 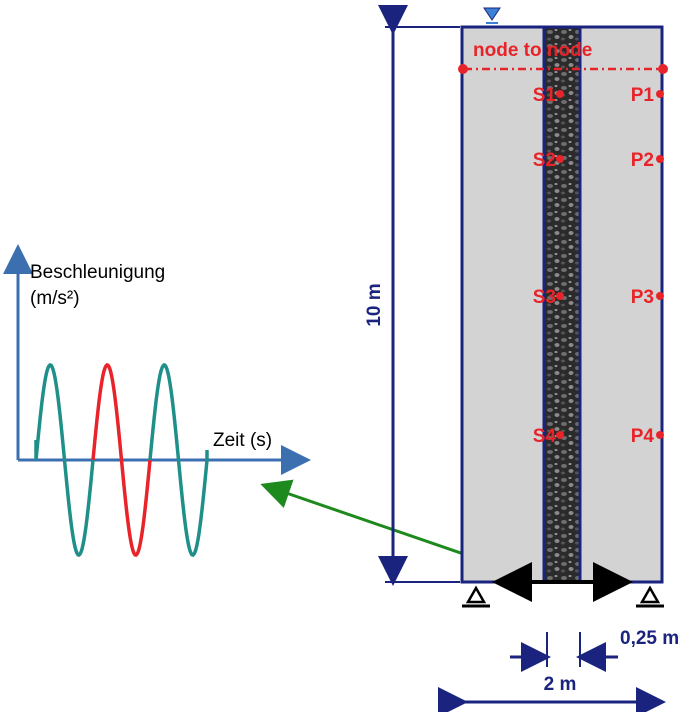 I want to click on soil-point-label: S4, so click(x=545, y=436).